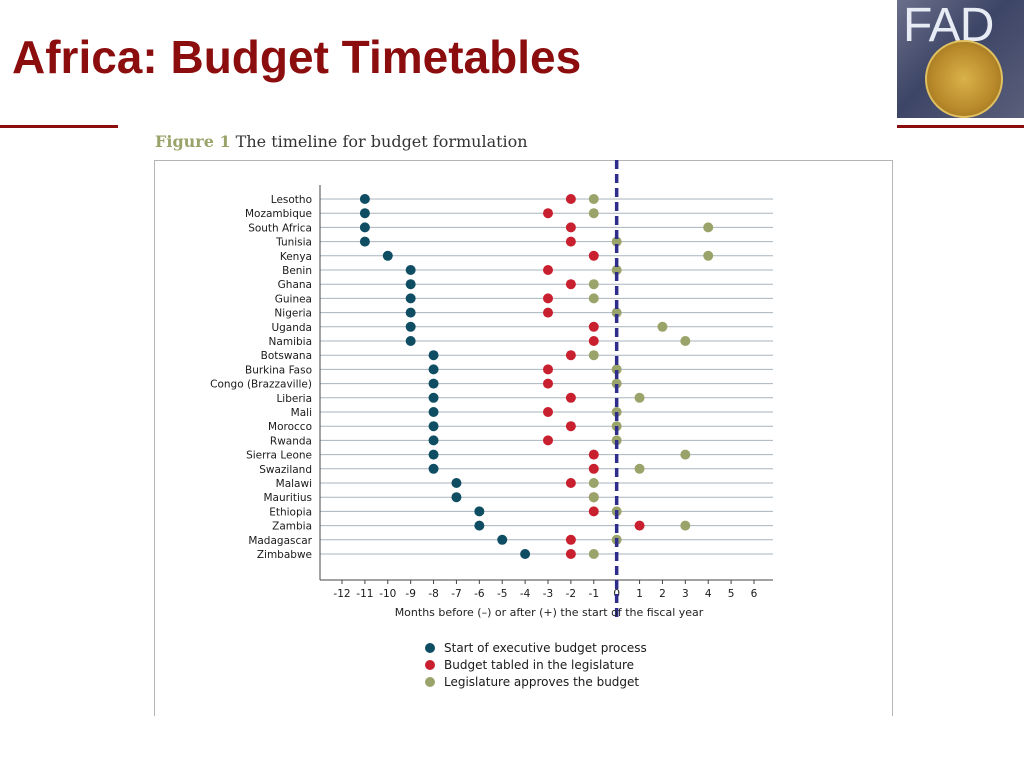  What do you see at coordinates (662, 594) in the screenshot?
I see `x-tick-label: 2` at bounding box center [662, 594].